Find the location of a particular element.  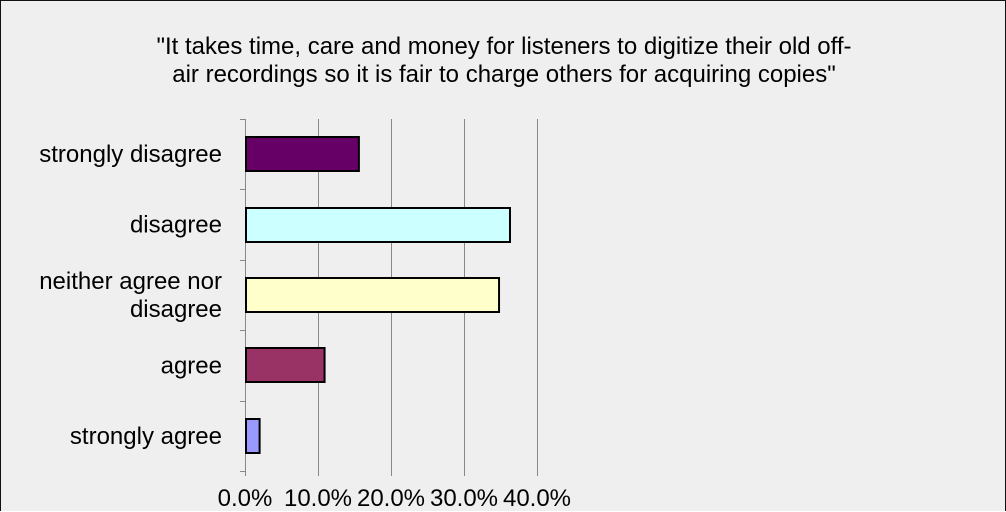

category-label-2: neither agree nor disagree is located at coordinates (130, 295).